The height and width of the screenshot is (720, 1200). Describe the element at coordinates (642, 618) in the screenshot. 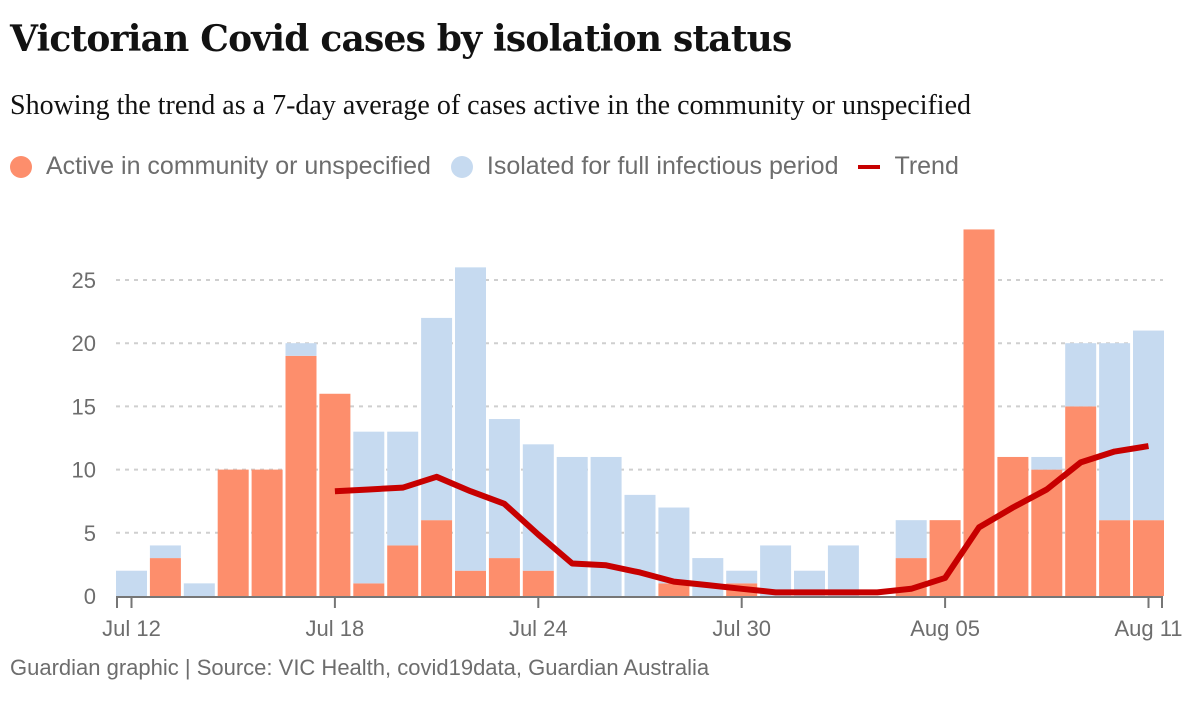

I see `x-axis: Jul 12 Jul 18 Jul 24 Jul 30 Aug 05 Aug 11` at that location.